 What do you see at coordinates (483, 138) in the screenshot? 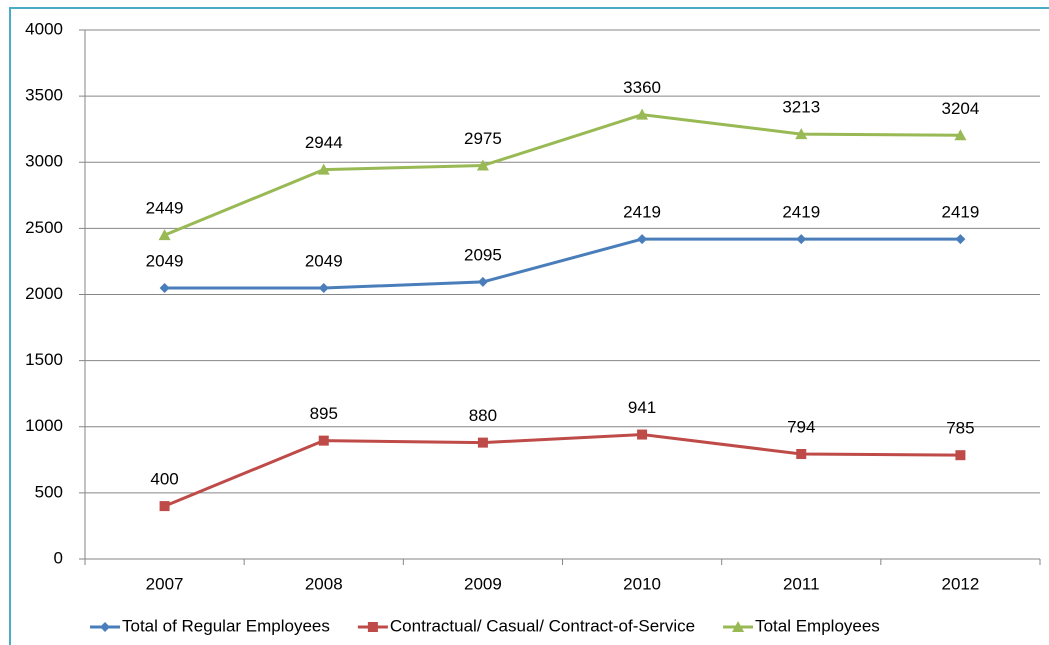
I see `data-label: 2975` at bounding box center [483, 138].